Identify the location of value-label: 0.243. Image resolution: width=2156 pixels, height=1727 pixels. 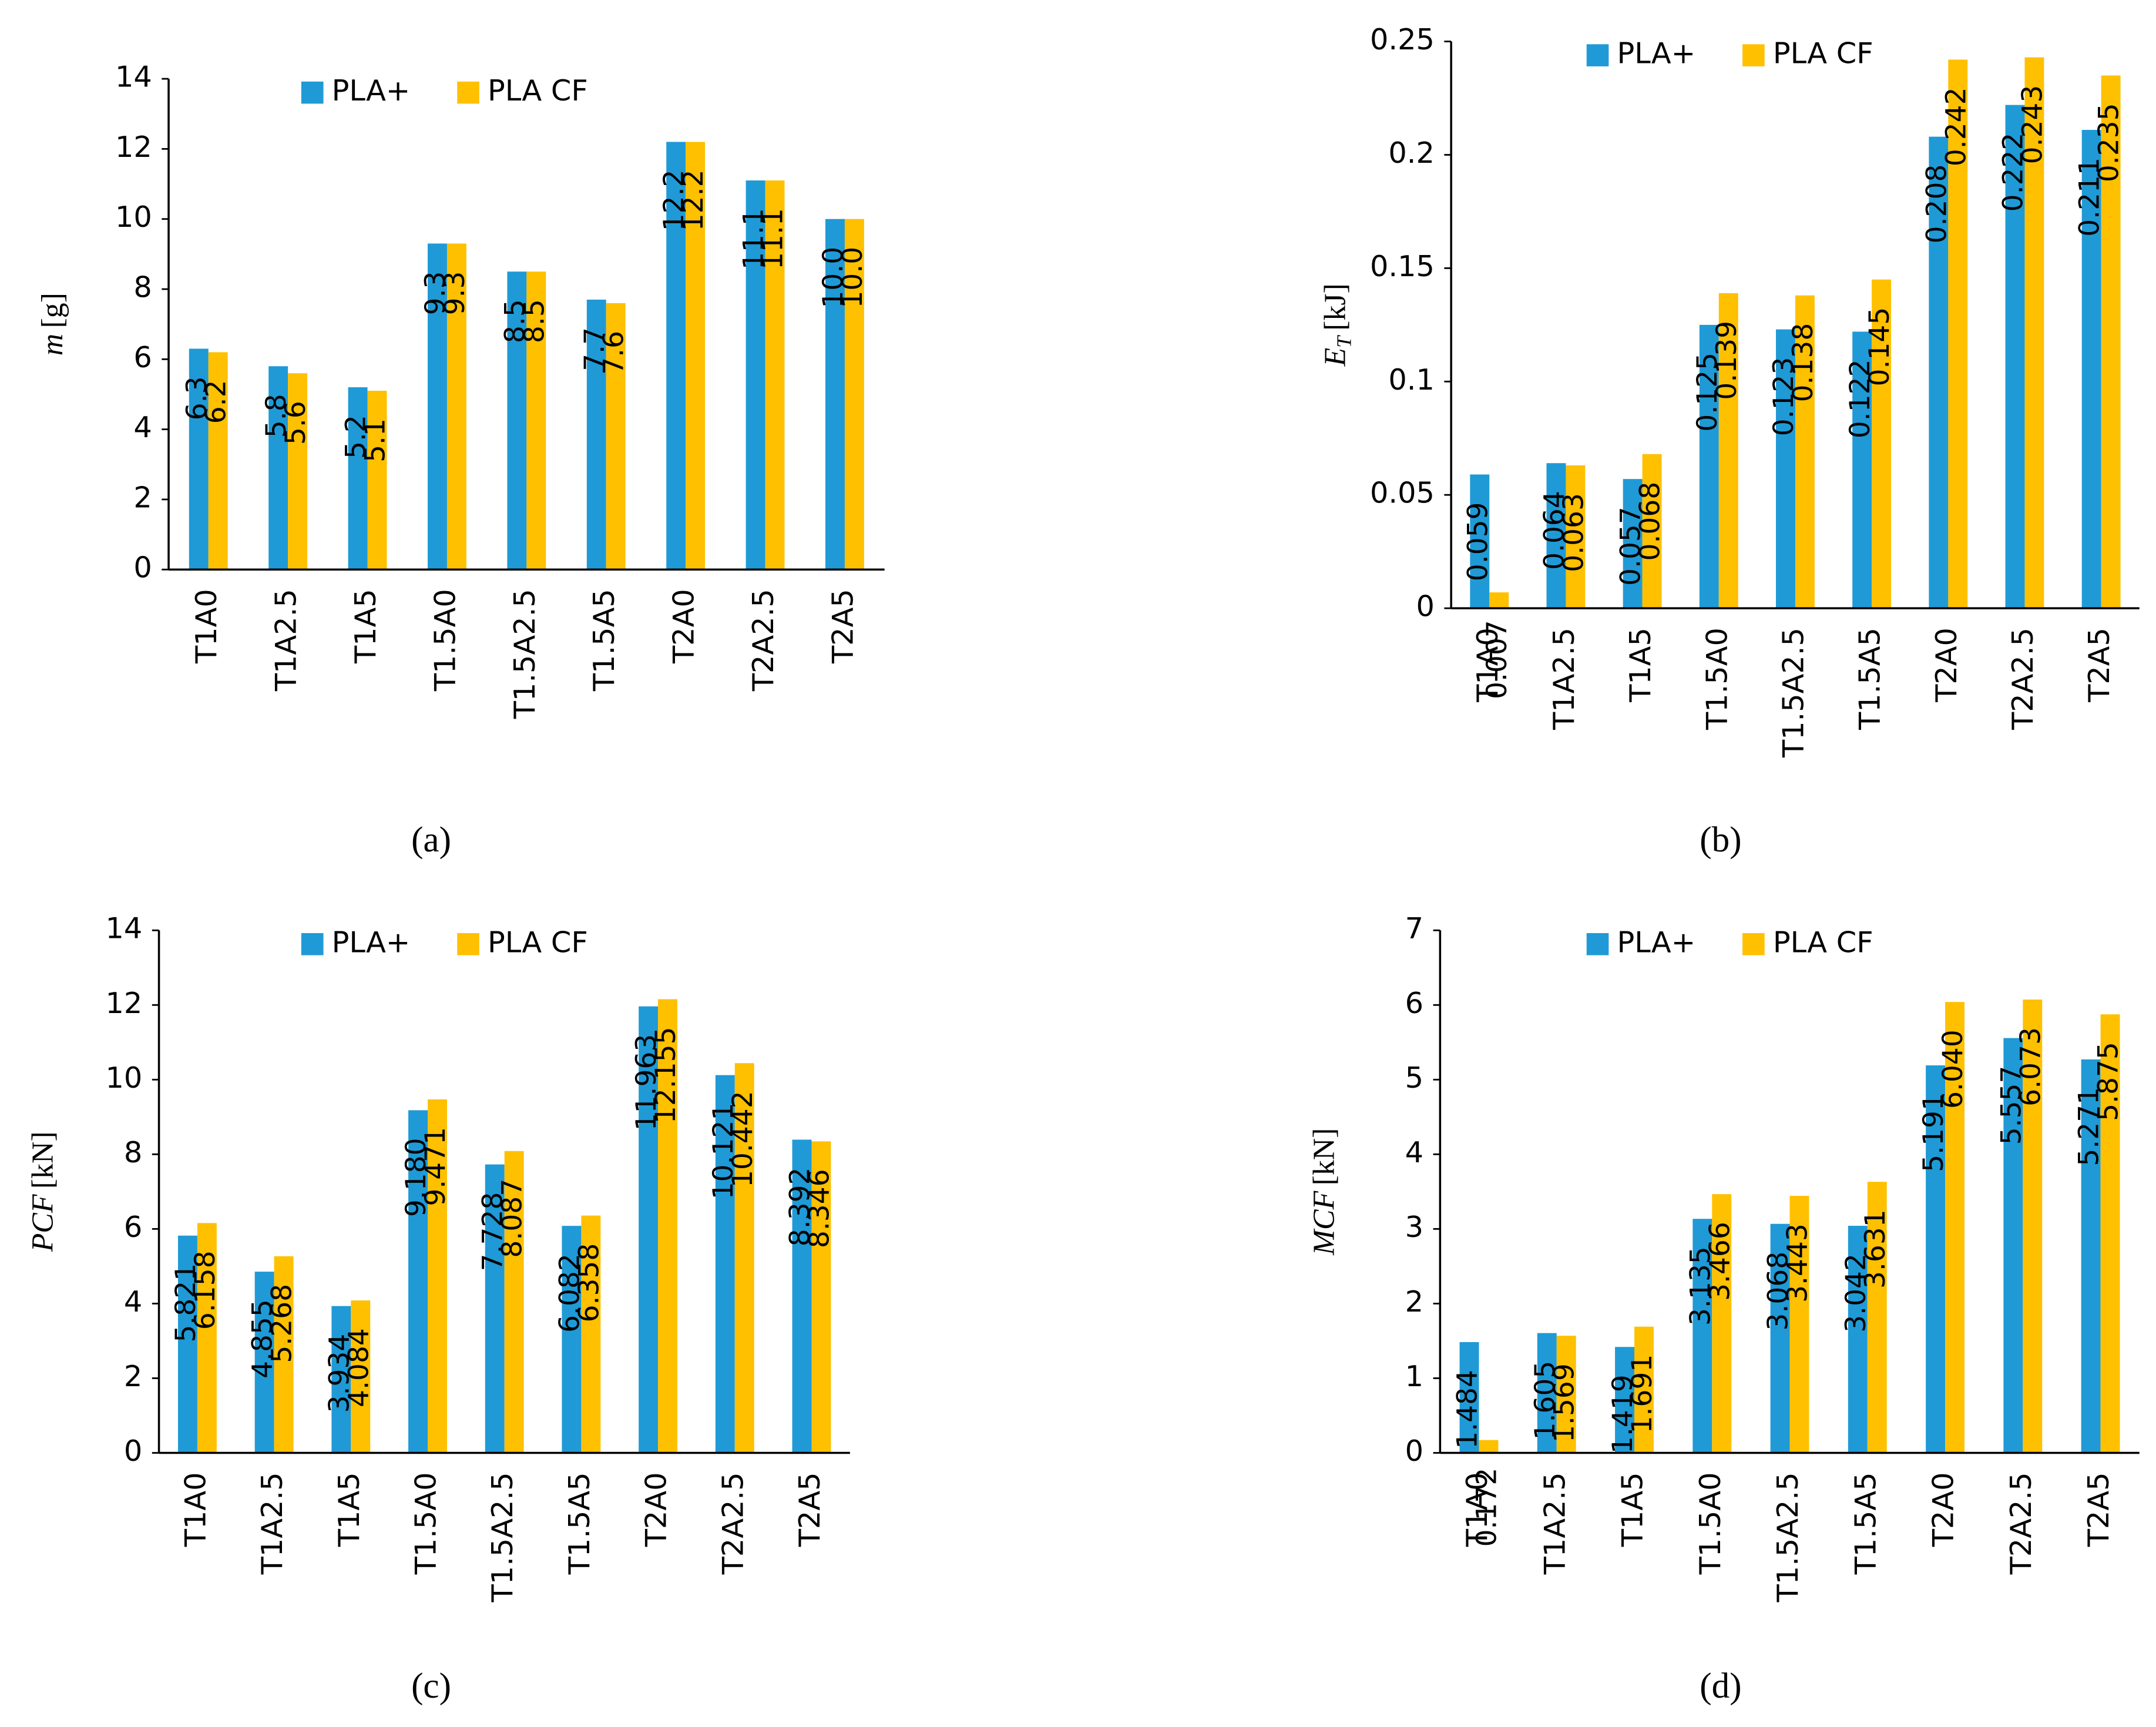
(2032, 125).